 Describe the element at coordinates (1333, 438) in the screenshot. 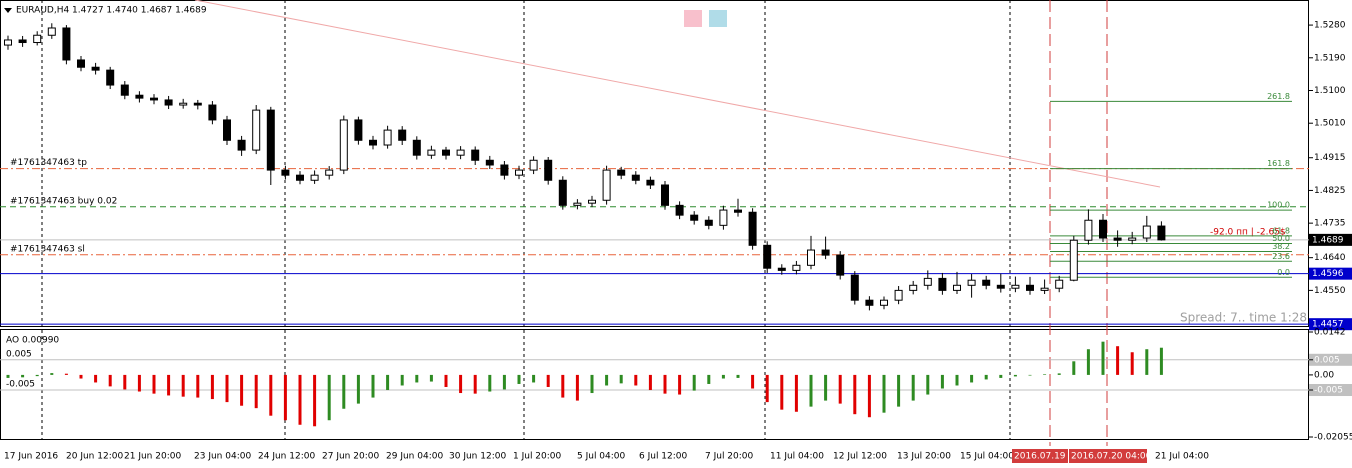

I see `y-tick-label: -0.02055` at that location.